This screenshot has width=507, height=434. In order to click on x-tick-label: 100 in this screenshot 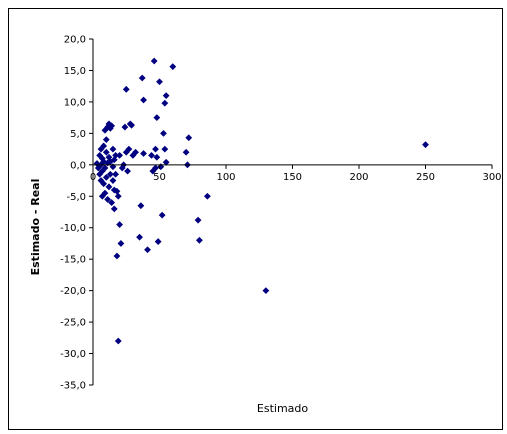, I will do `click(225, 177)`.